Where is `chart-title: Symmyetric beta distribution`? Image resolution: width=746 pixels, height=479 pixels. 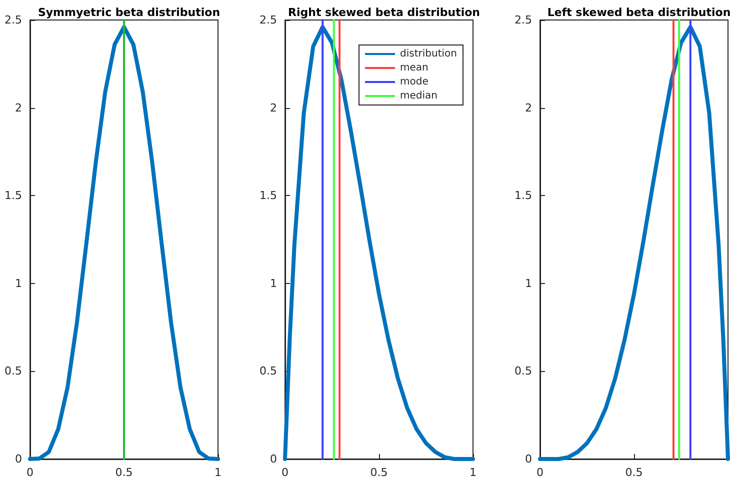 chart-title: Symmyetric beta distribution is located at coordinates (129, 12).